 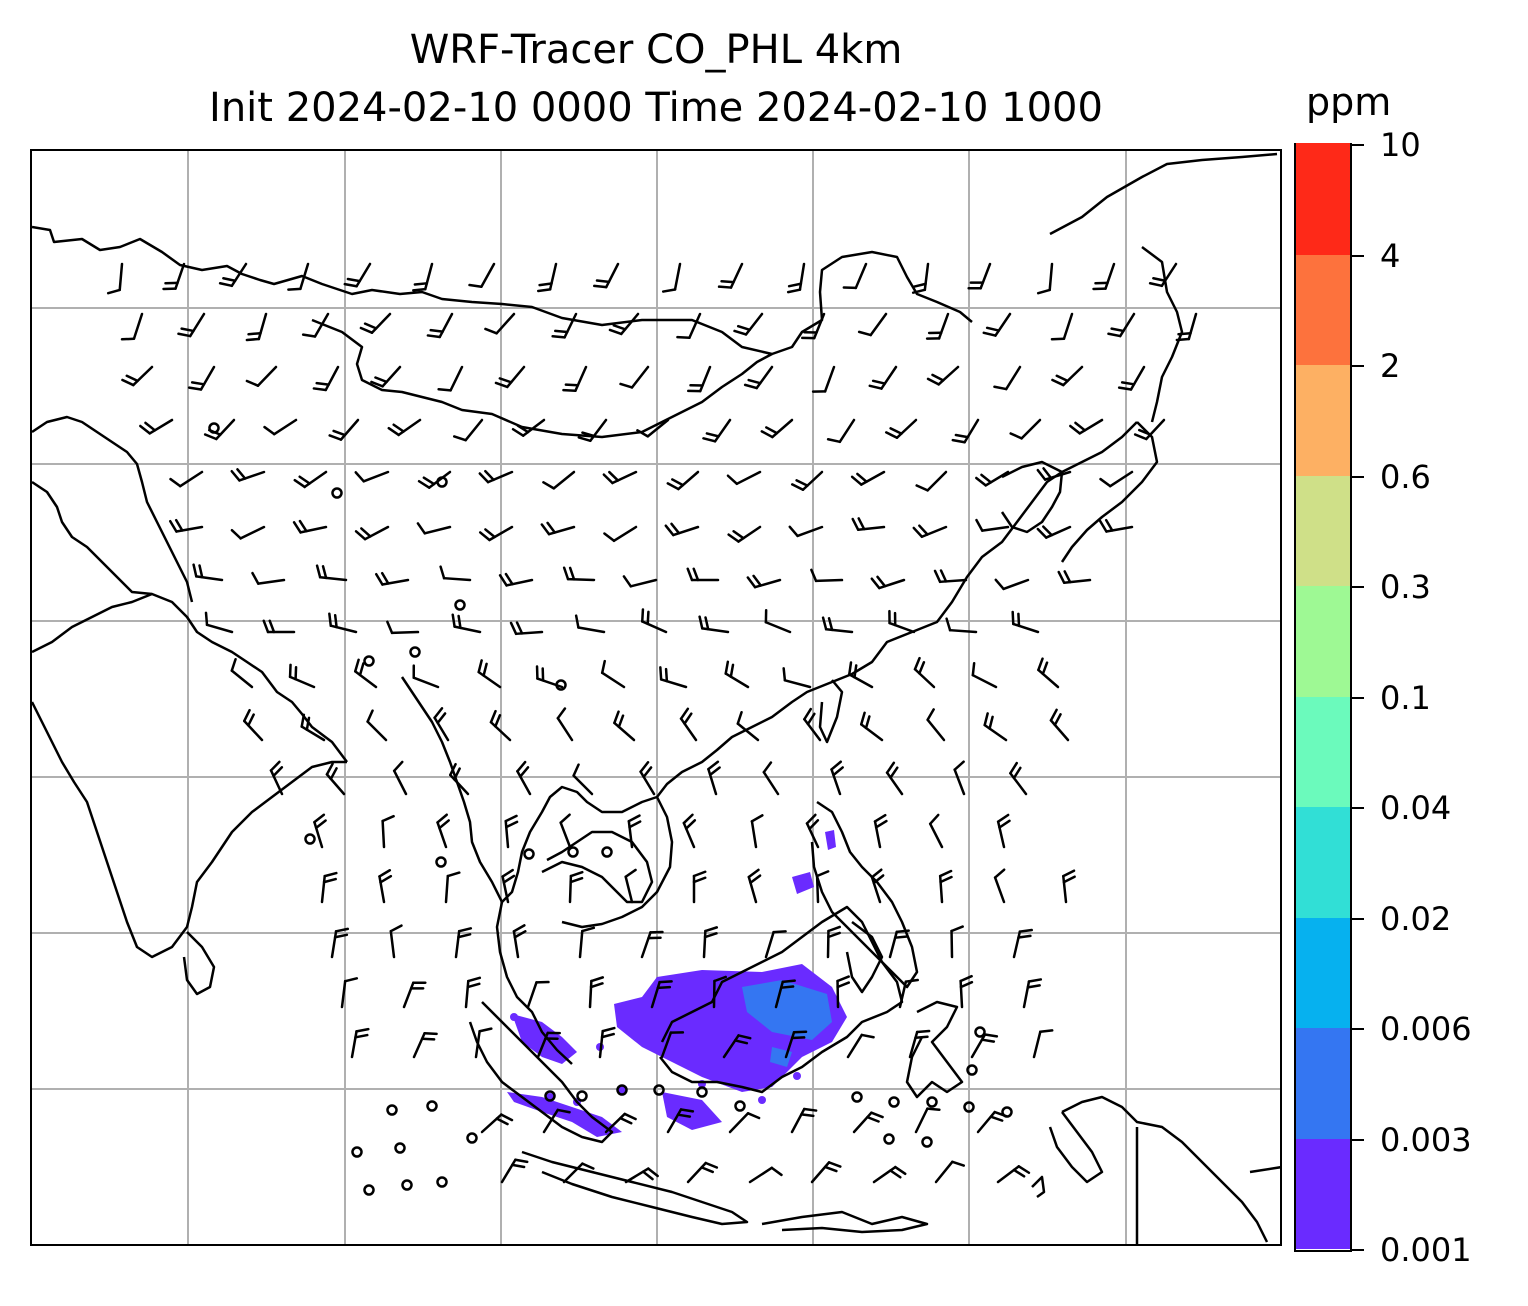 I want to click on colorbar-tick-label: 0.003, so click(x=1426, y=1139).